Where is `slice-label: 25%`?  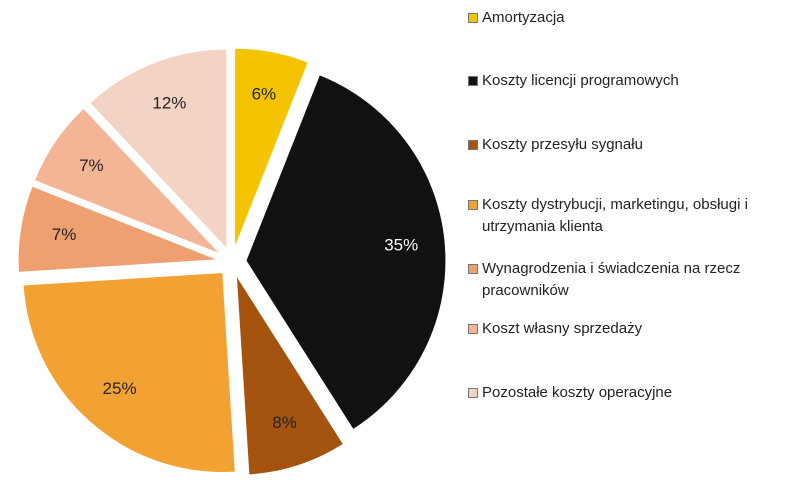 slice-label: 25% is located at coordinates (120, 388).